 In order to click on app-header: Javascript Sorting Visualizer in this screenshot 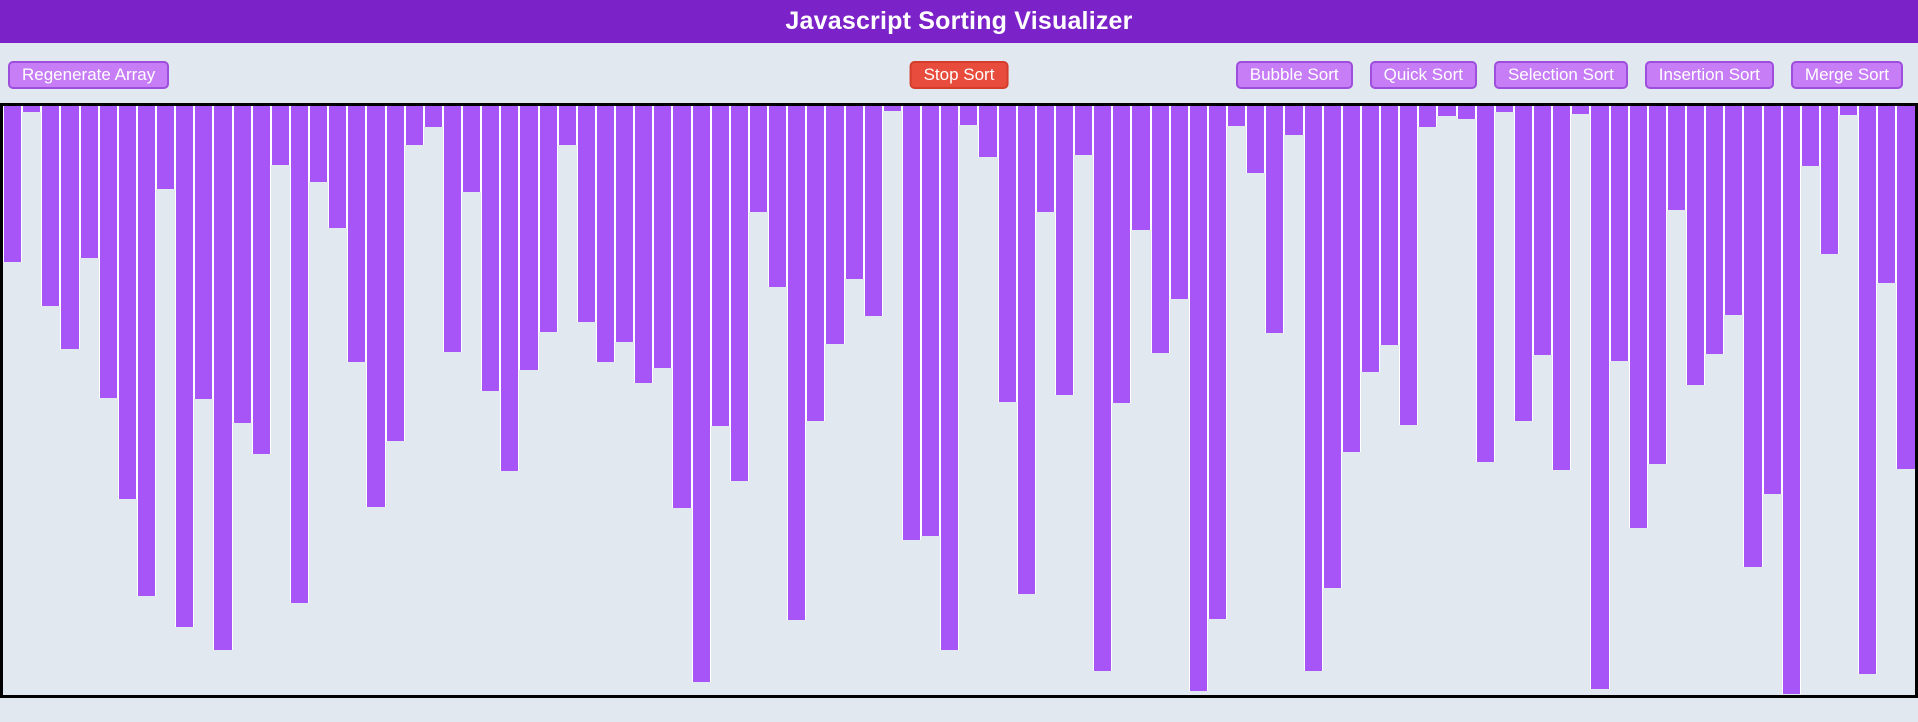, I will do `click(959, 21)`.